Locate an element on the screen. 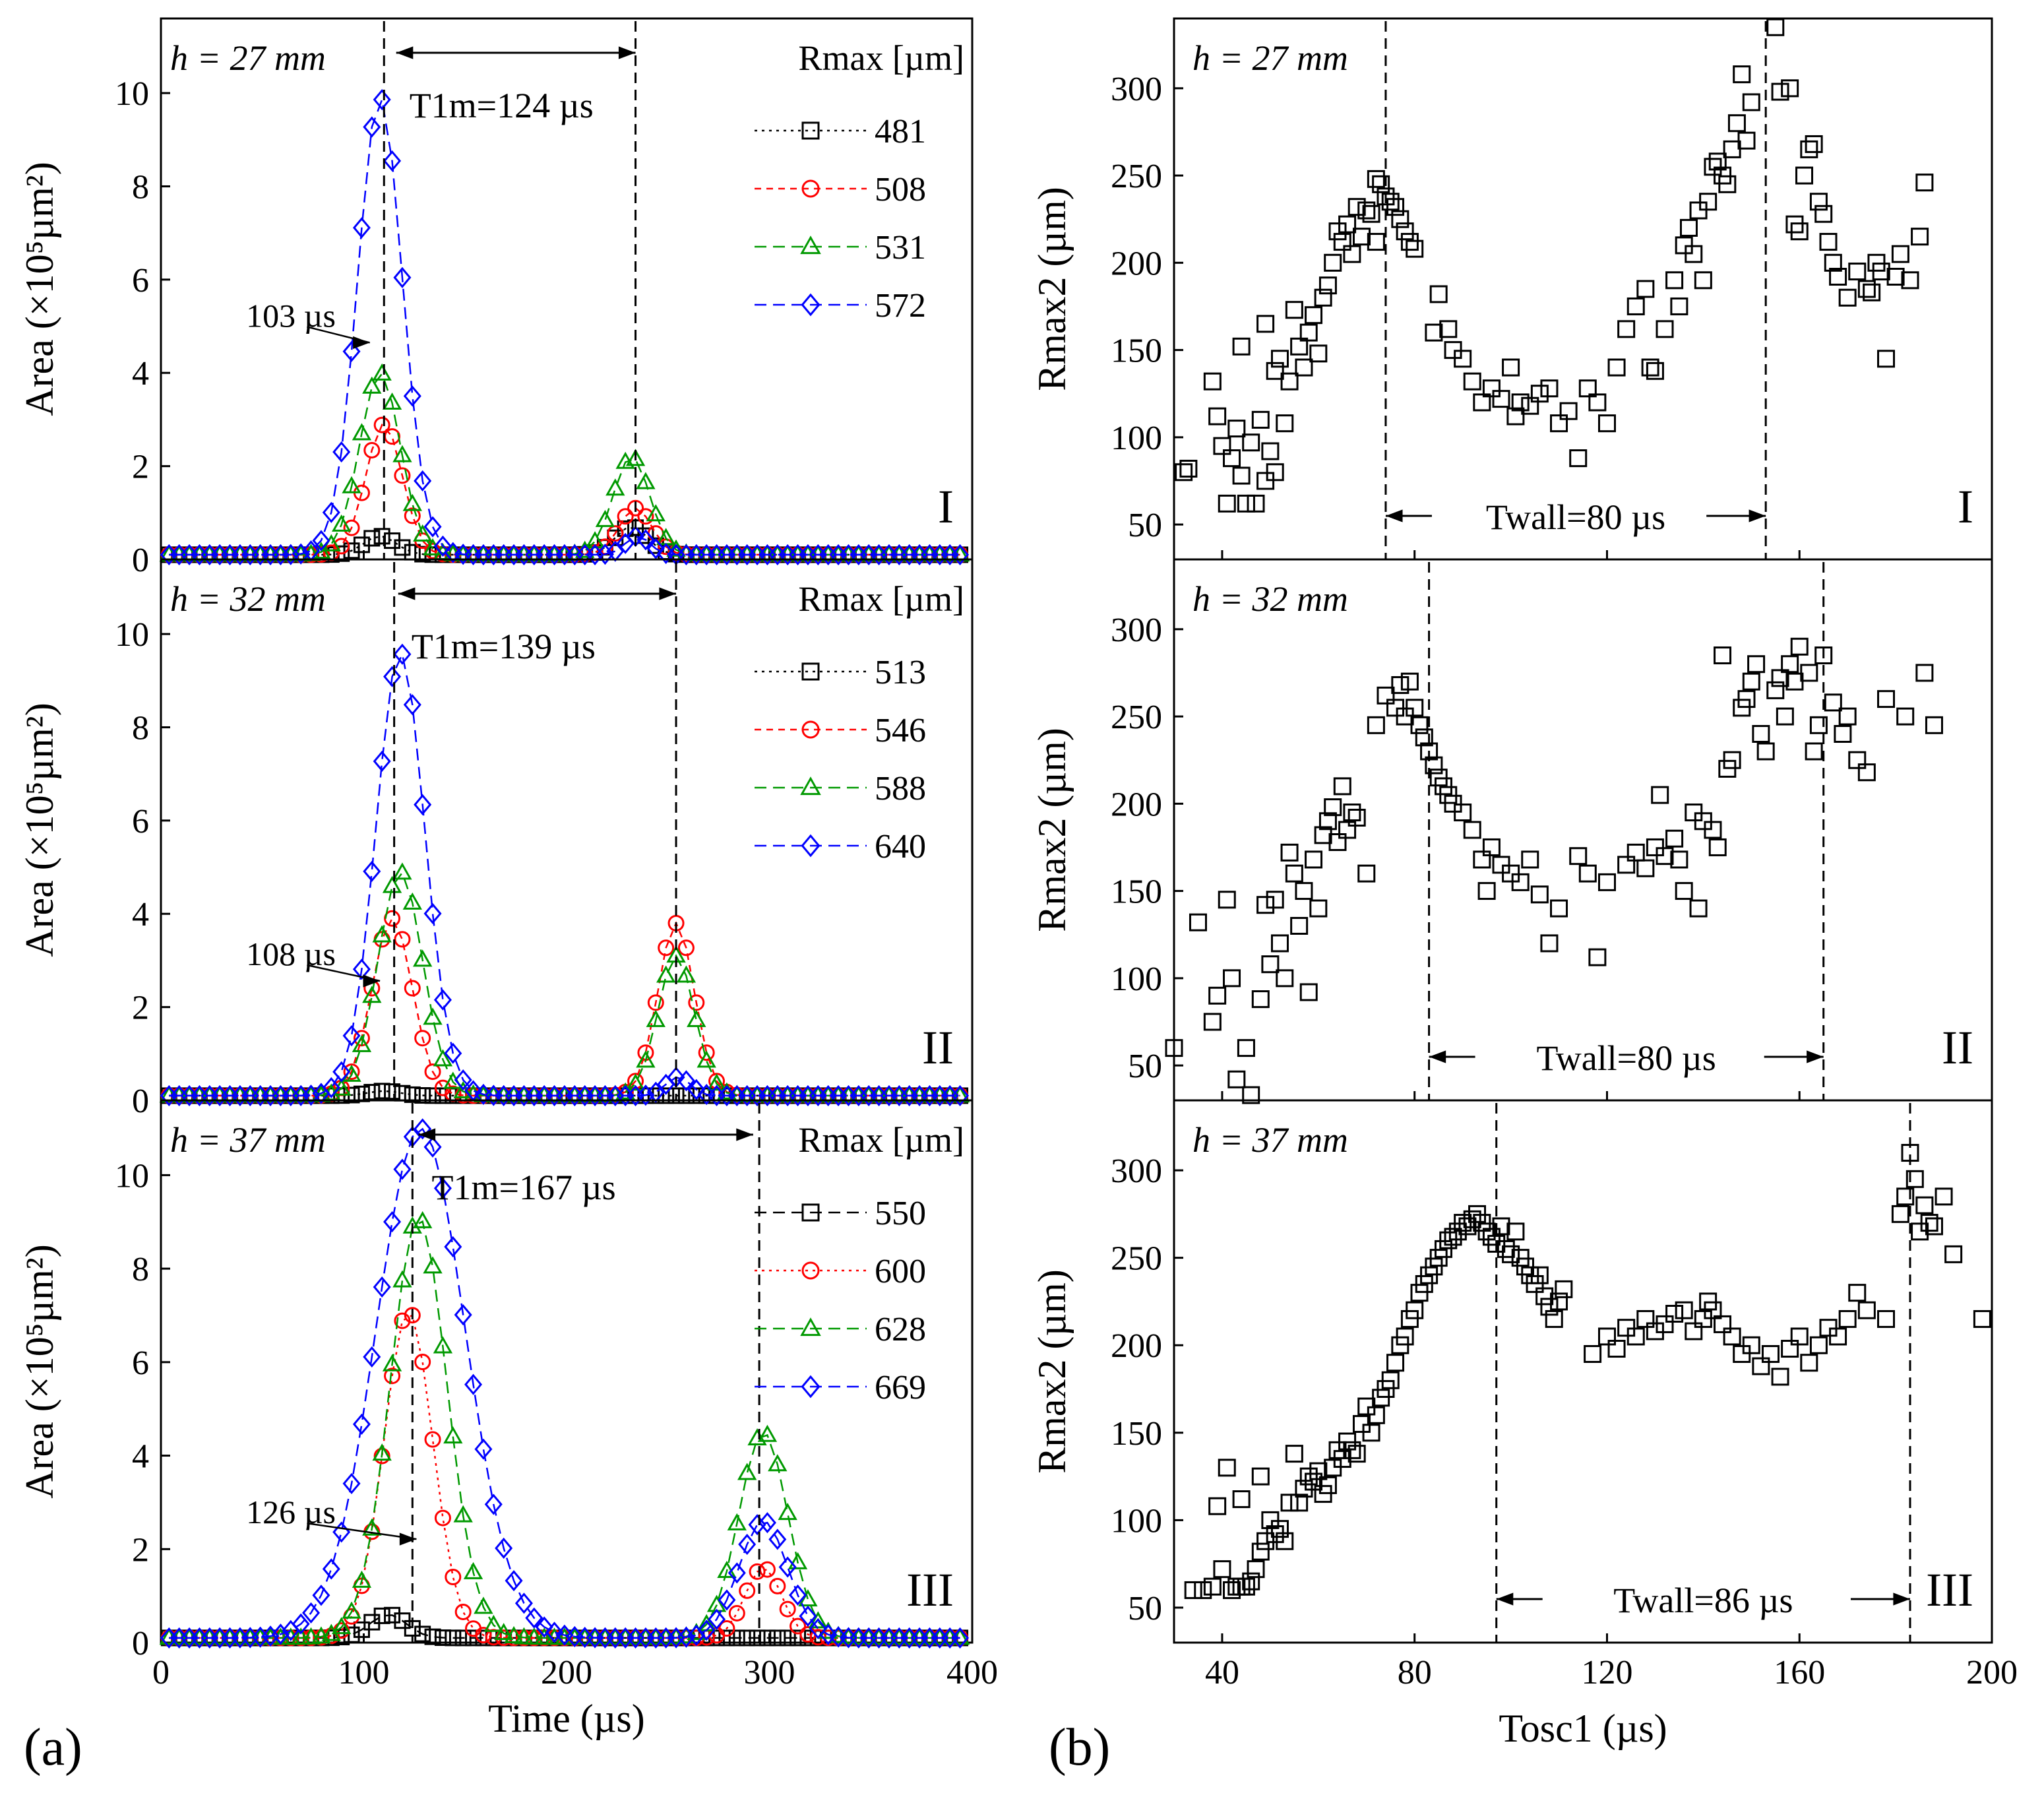 The height and width of the screenshot is (1795, 2044). label-a: (a) is located at coordinates (53, 1747).